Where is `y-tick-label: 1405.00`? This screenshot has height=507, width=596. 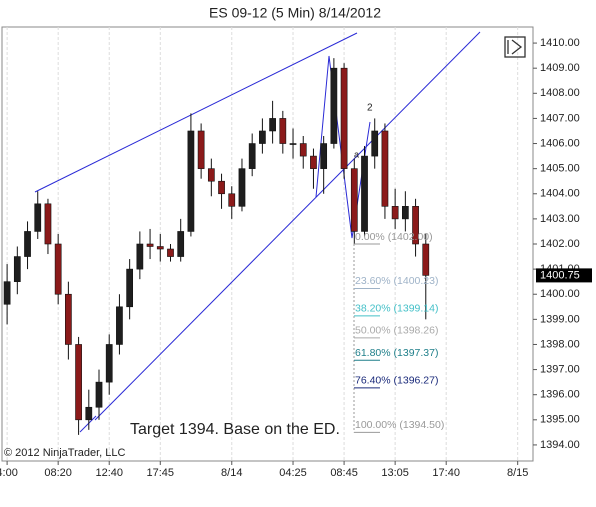
y-tick-label: 1405.00 is located at coordinates (560, 169).